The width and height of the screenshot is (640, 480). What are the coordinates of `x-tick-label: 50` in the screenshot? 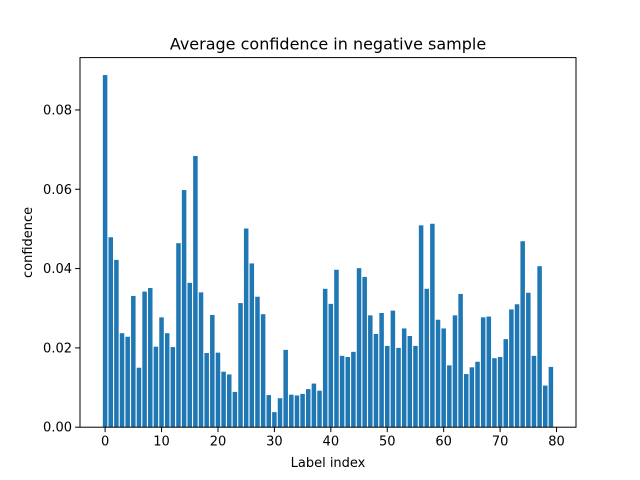 It's located at (387, 442).